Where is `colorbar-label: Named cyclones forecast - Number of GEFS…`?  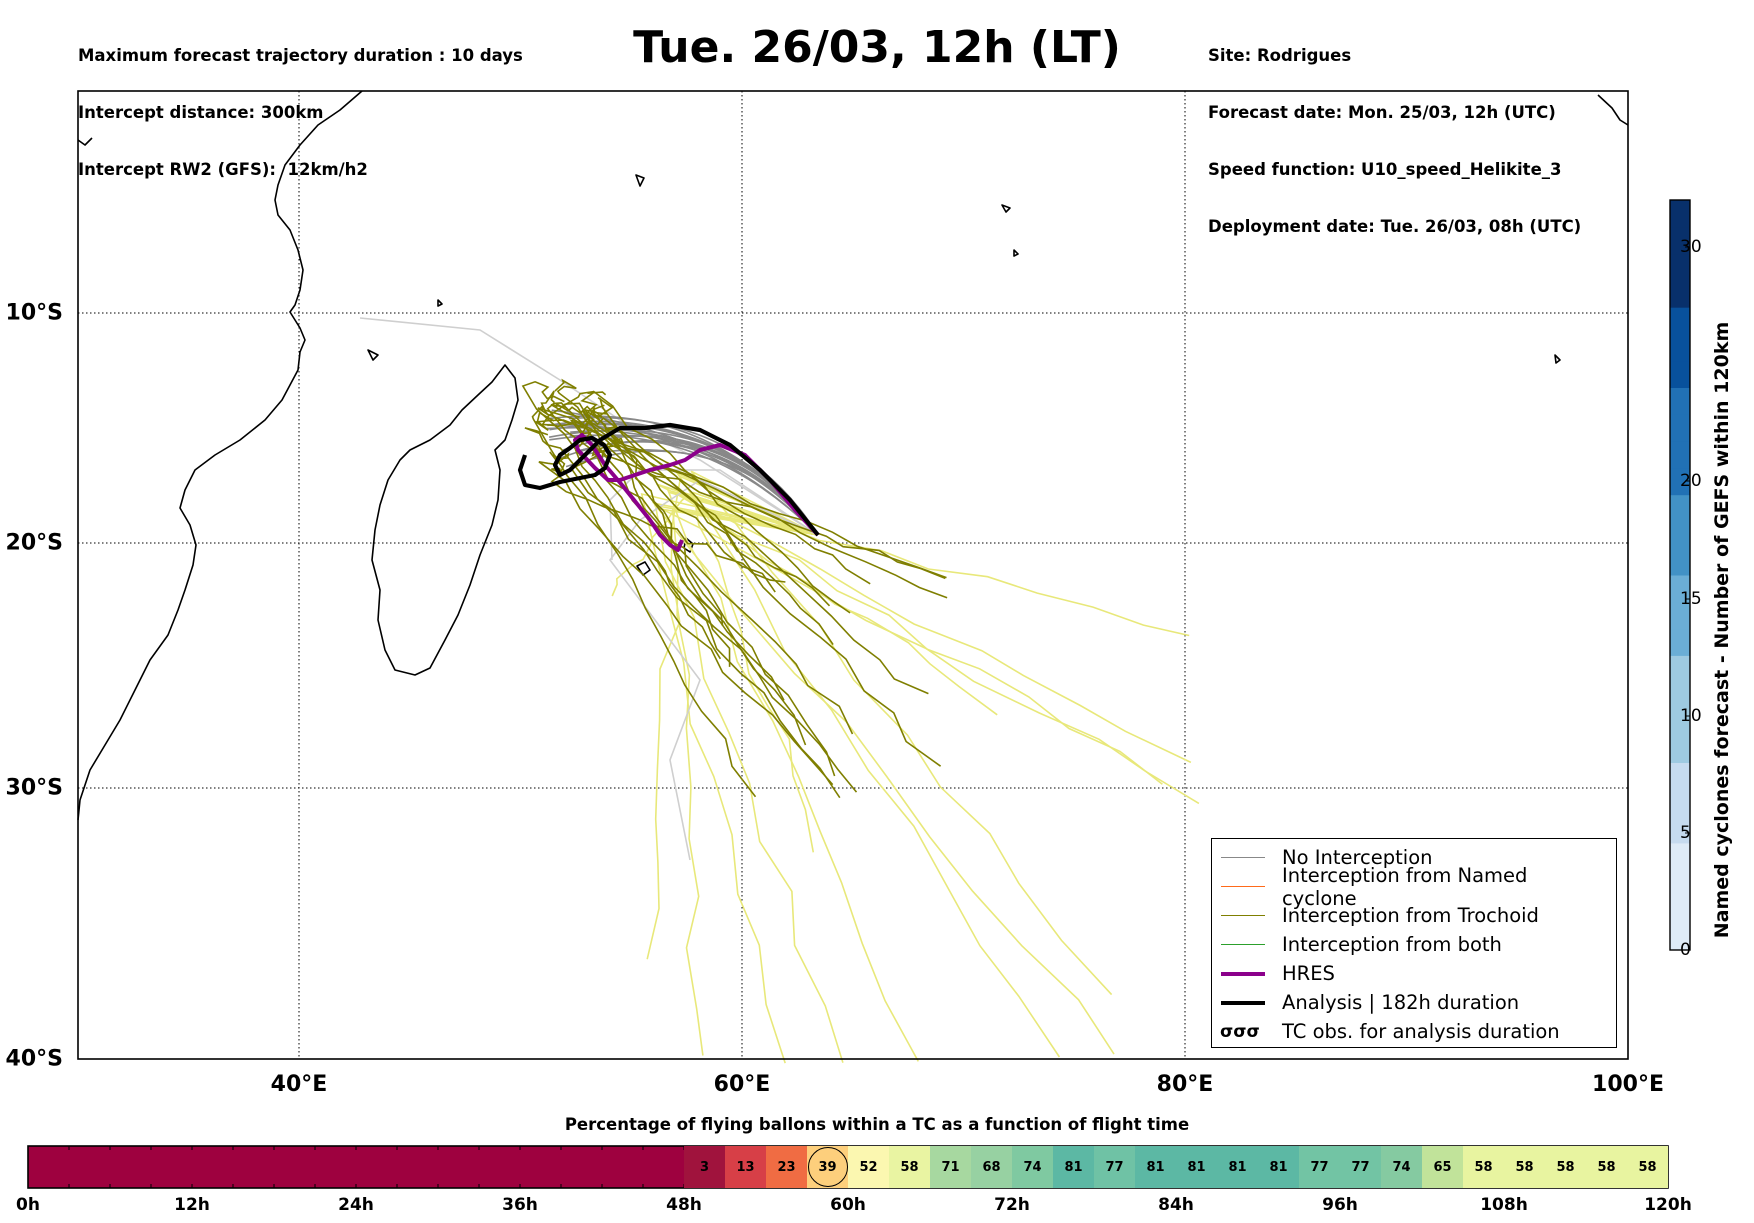 colorbar-label: Named cyclones forecast - Number of GEFS… is located at coordinates (1722, 630).